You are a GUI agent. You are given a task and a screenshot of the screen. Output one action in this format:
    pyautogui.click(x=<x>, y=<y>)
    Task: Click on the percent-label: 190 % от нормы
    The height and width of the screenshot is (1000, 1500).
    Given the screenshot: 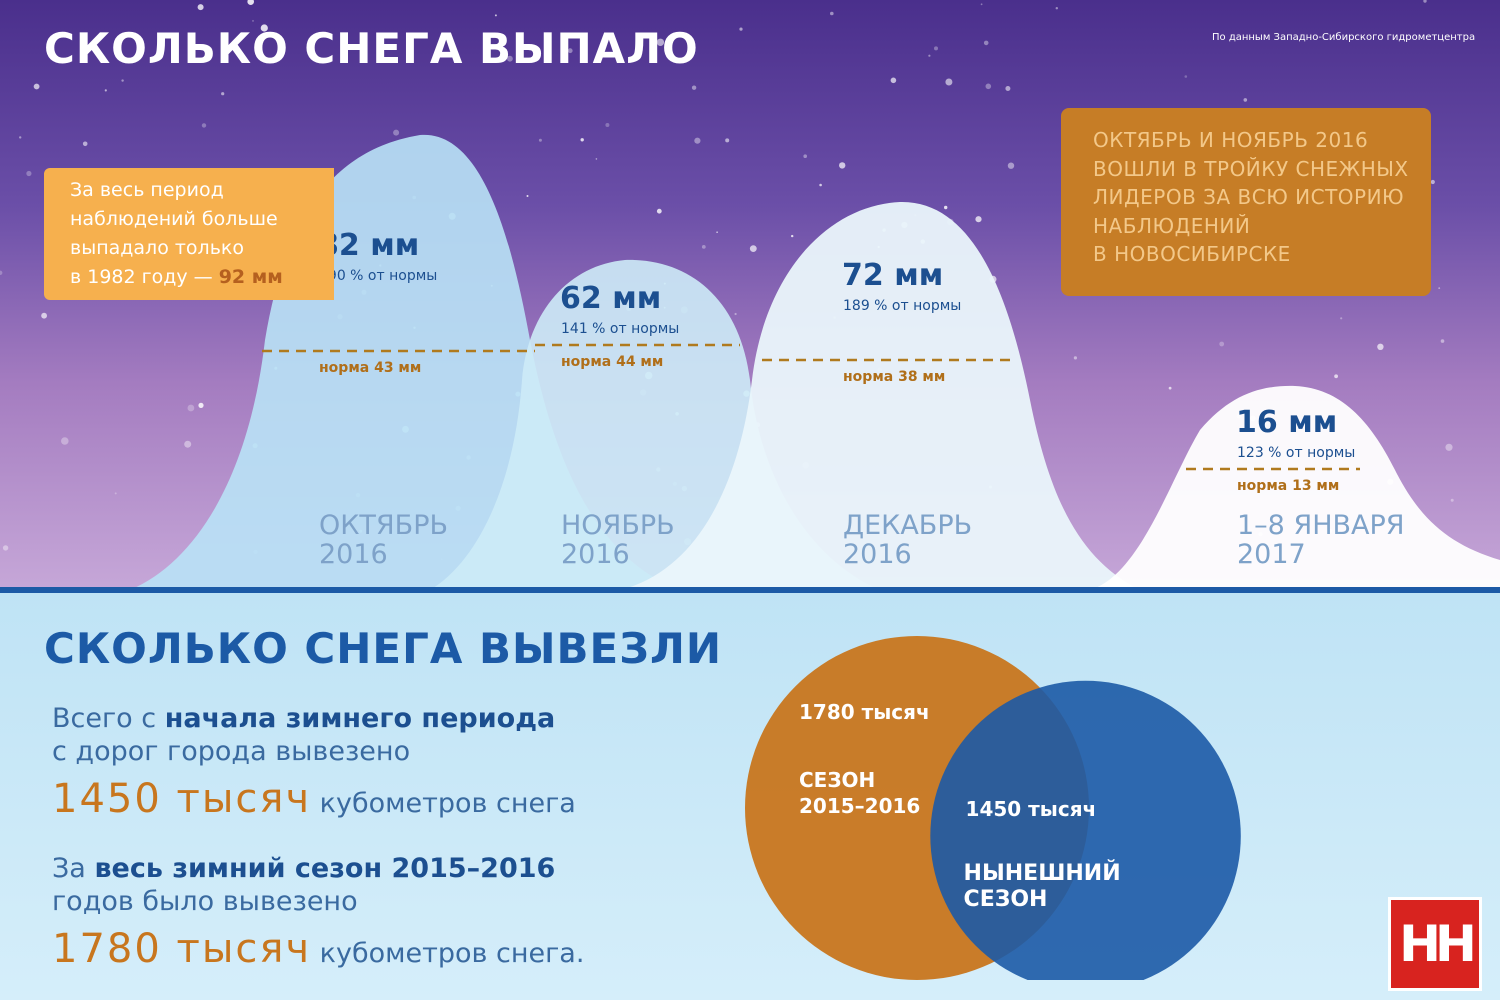 What is the action you would take?
    pyautogui.click(x=378, y=276)
    